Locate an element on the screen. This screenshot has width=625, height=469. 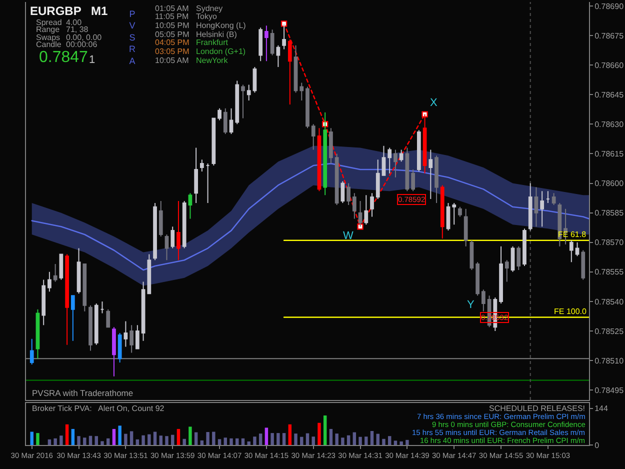
annotation: PVSRA is located at coordinates (132, 37).